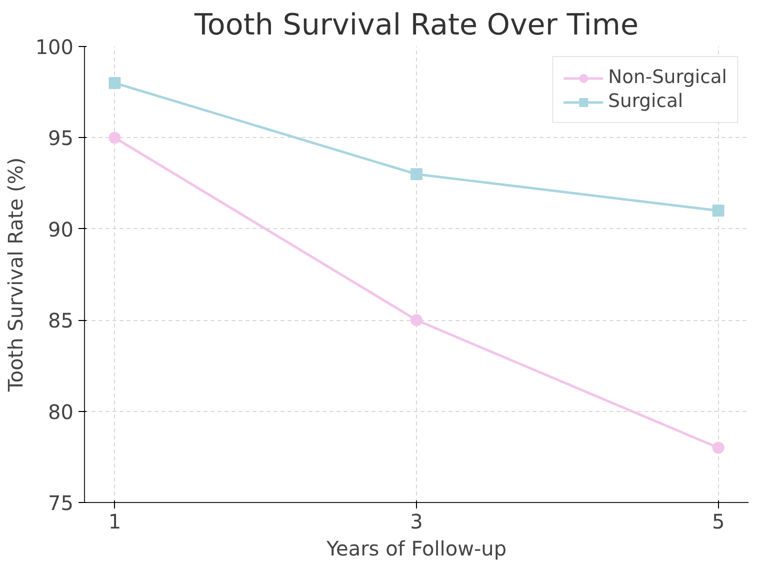  I want to click on y-axis-title: Tooth Survival Rate (%), so click(15, 275).